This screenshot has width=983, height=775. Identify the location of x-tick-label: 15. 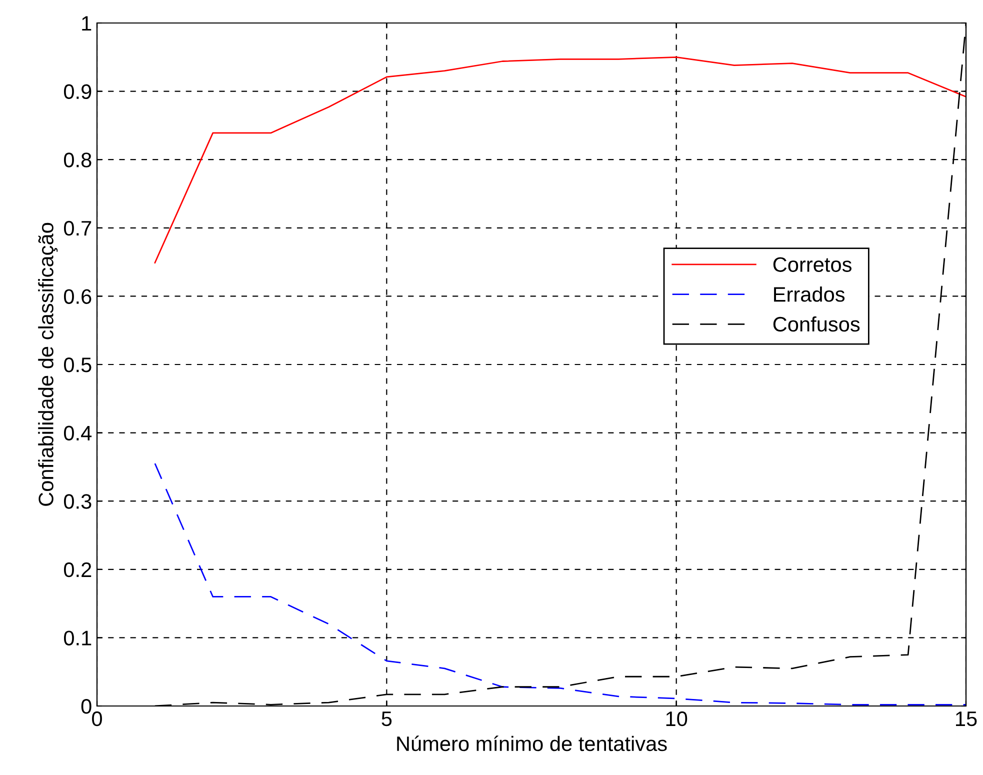
(966, 719).